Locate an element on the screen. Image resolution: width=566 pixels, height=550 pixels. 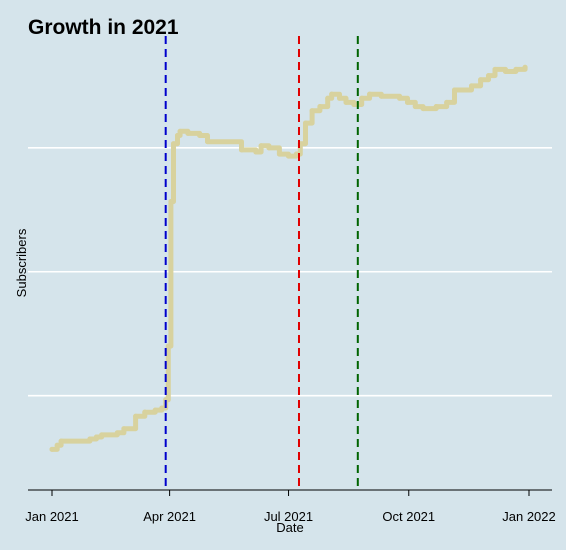
x-axis-ticks: Jan 2021 Apr 2021 Jul 2021 Oct 2021 Jan 2022 is located at coordinates (290, 507).